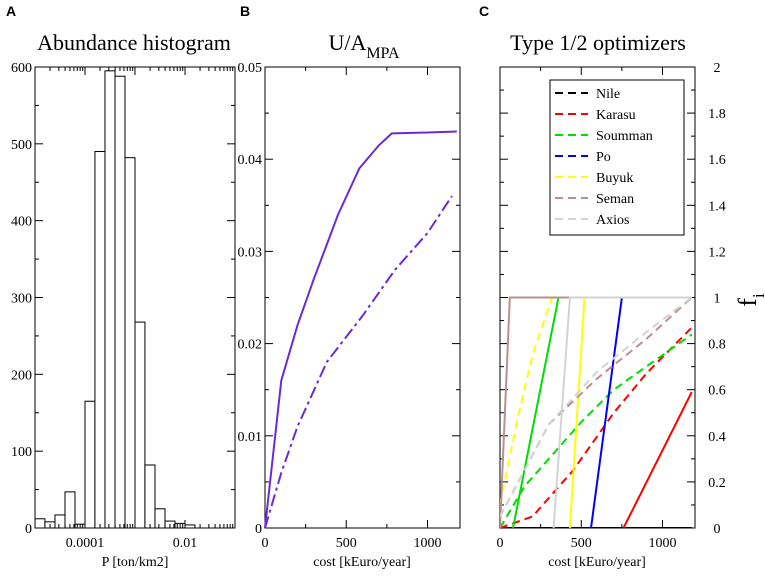 The image size is (765, 576). I want to click on legend-label-seman: Seman, so click(615, 199).